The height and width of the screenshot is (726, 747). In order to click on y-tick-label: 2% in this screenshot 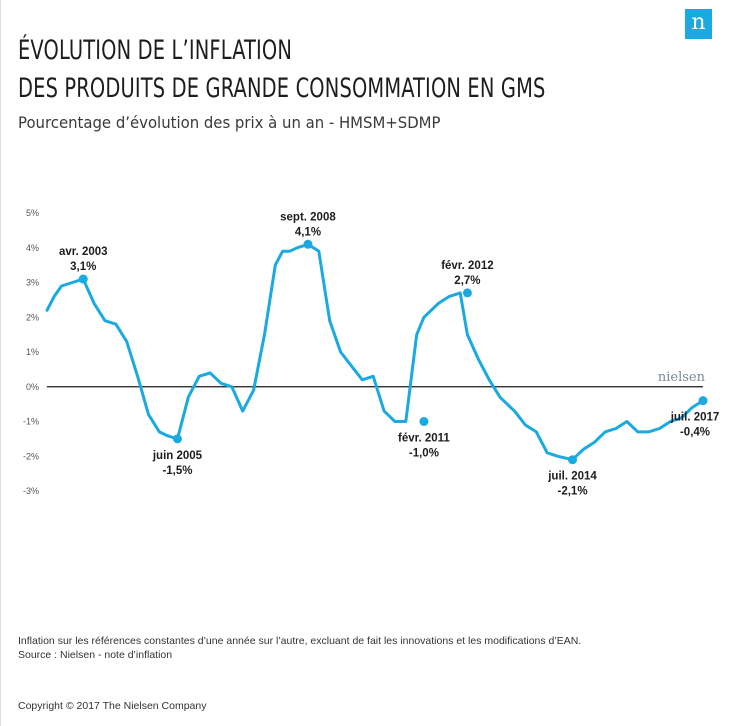, I will do `click(32, 317)`.